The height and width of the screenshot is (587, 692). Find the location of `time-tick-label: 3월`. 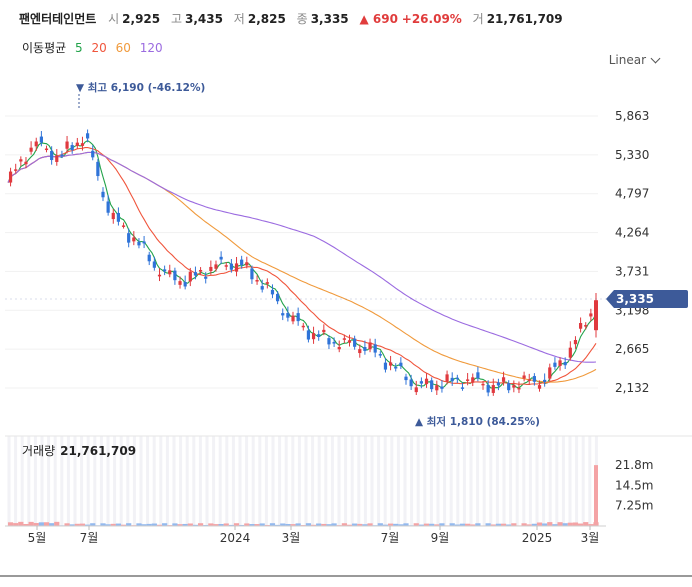

time-tick-label: 3월 is located at coordinates (590, 538).